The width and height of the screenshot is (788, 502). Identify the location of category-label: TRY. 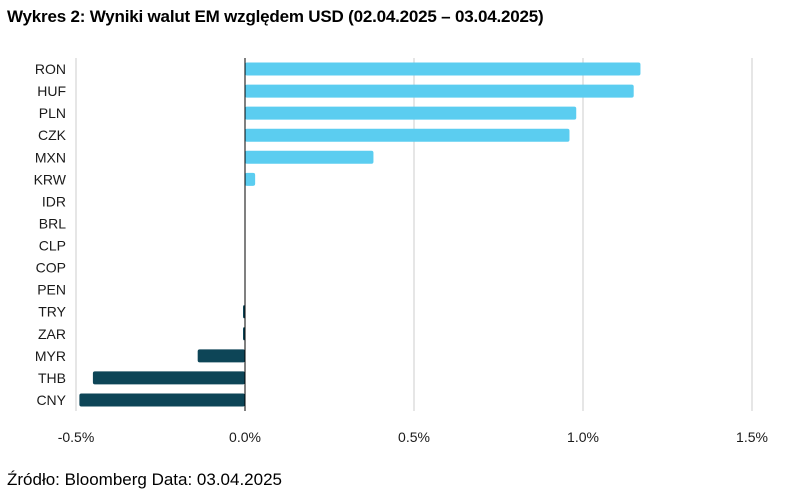
(52, 312).